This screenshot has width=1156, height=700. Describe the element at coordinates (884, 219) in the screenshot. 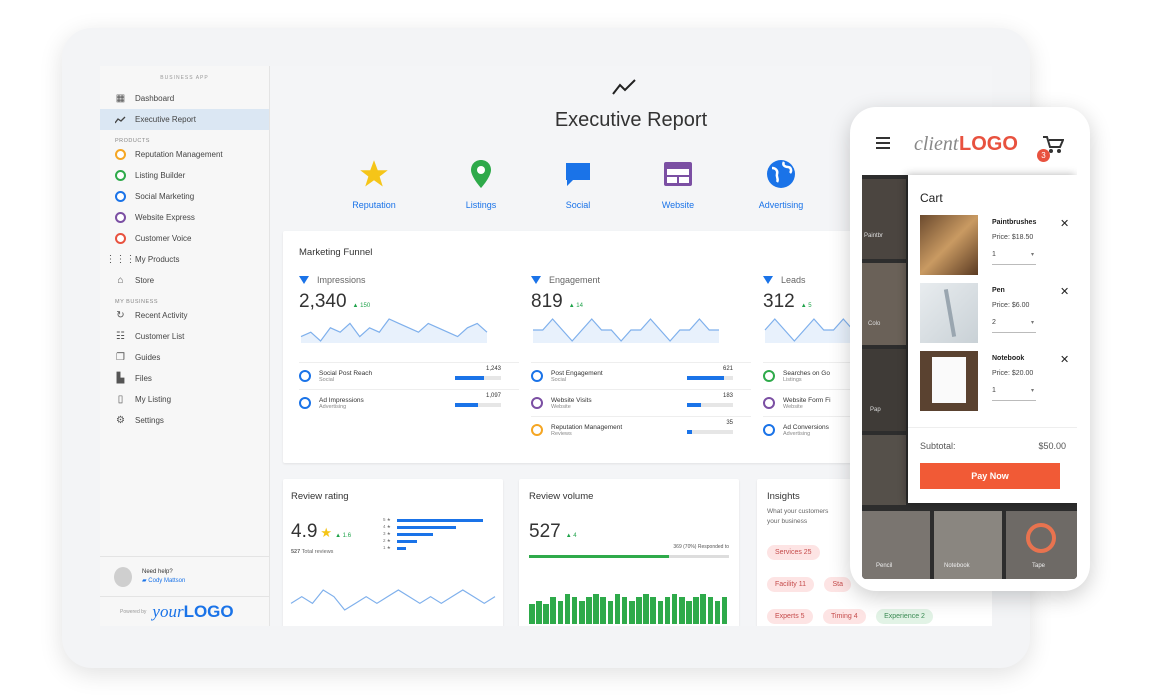

I see `product-tile: Paintbr` at that location.